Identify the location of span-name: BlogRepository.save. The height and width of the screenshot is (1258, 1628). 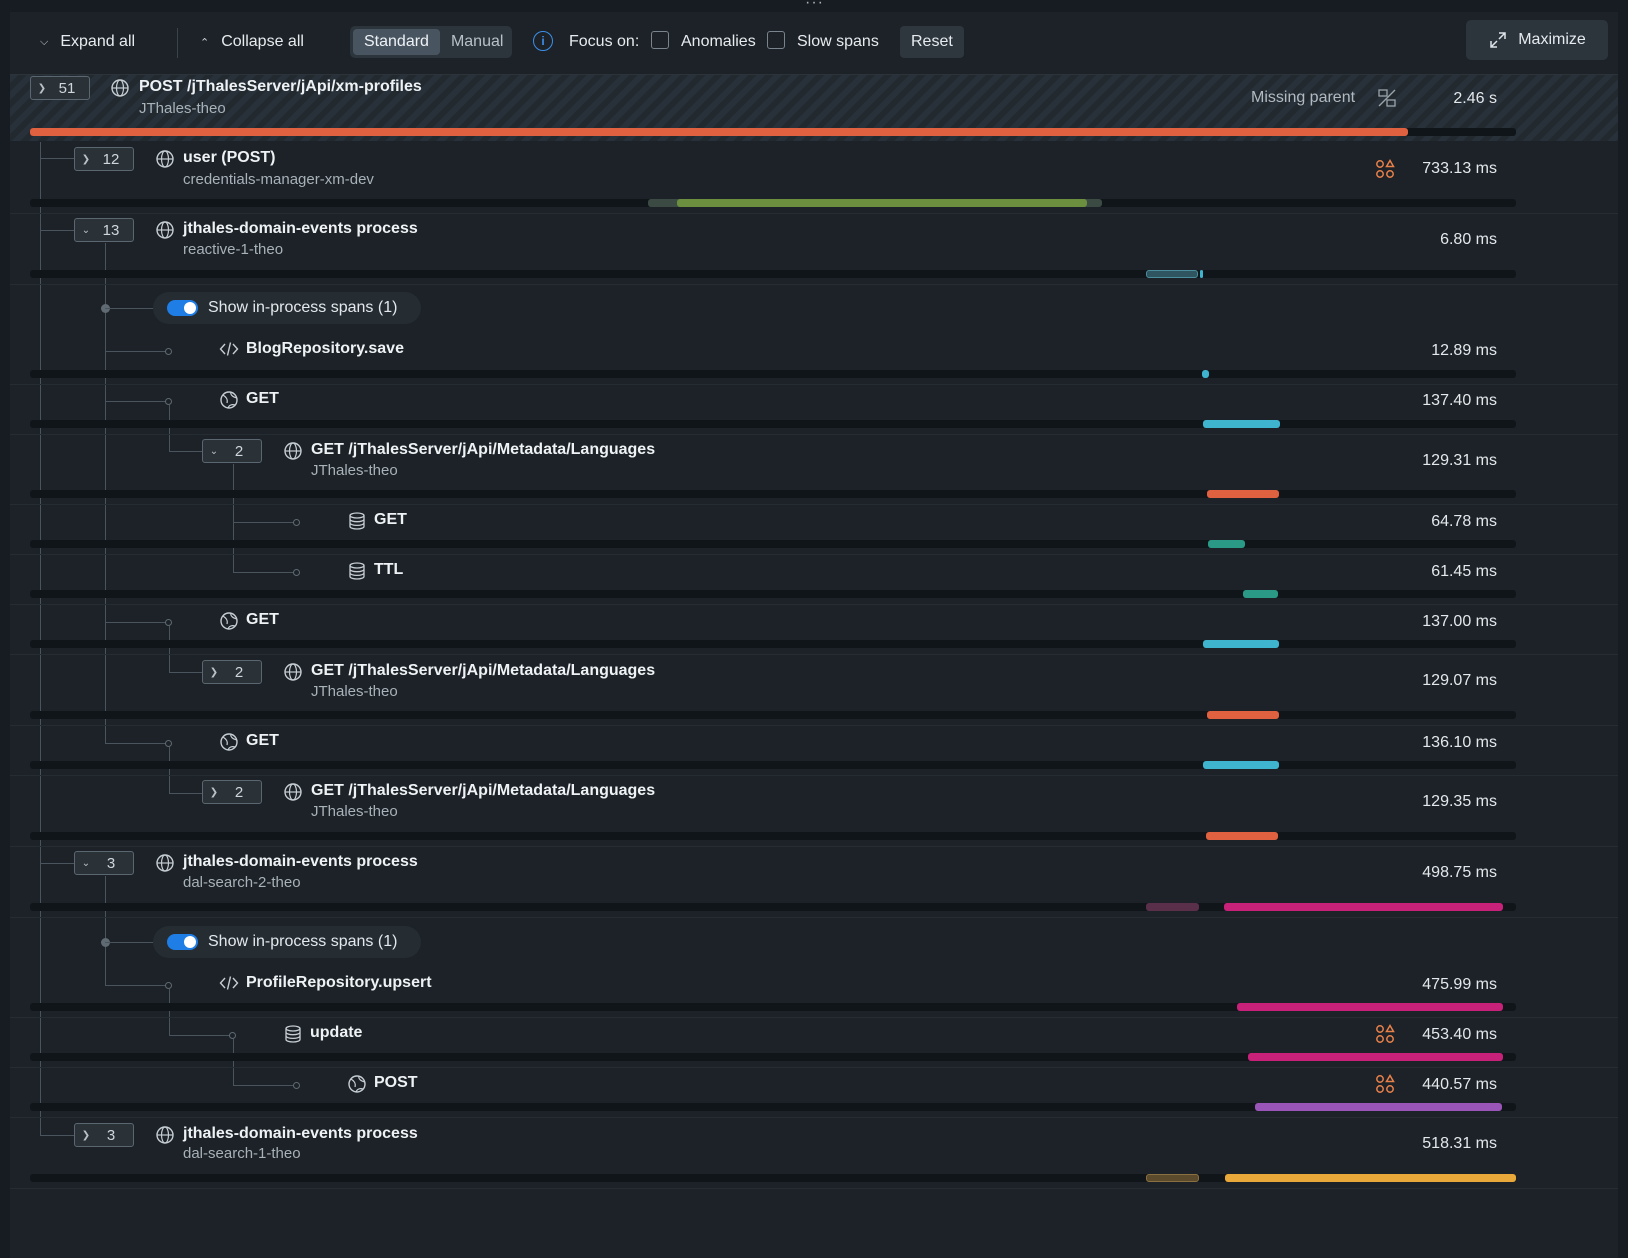
(325, 348).